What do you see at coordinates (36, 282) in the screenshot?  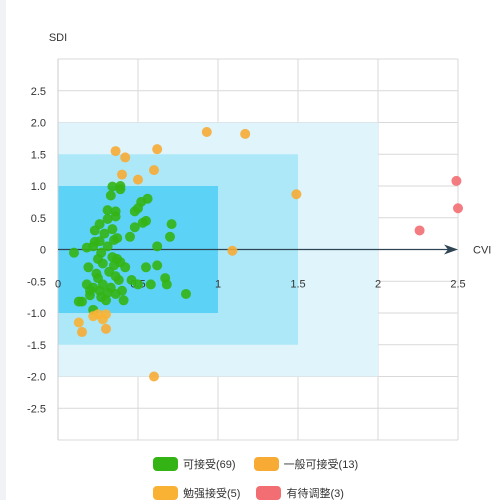 I see `y-tick-label: -0.5` at bounding box center [36, 282].